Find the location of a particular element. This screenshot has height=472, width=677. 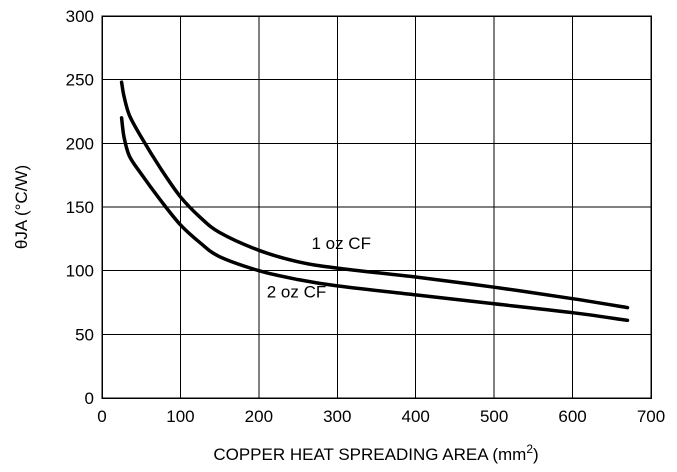

y-tick-label: 300 is located at coordinates (80, 16).